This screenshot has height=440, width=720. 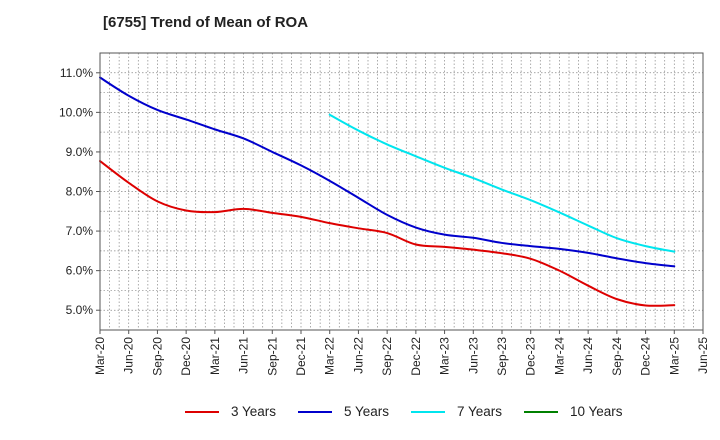 I want to click on x-tick-label: Mar-24, so click(x=559, y=356).